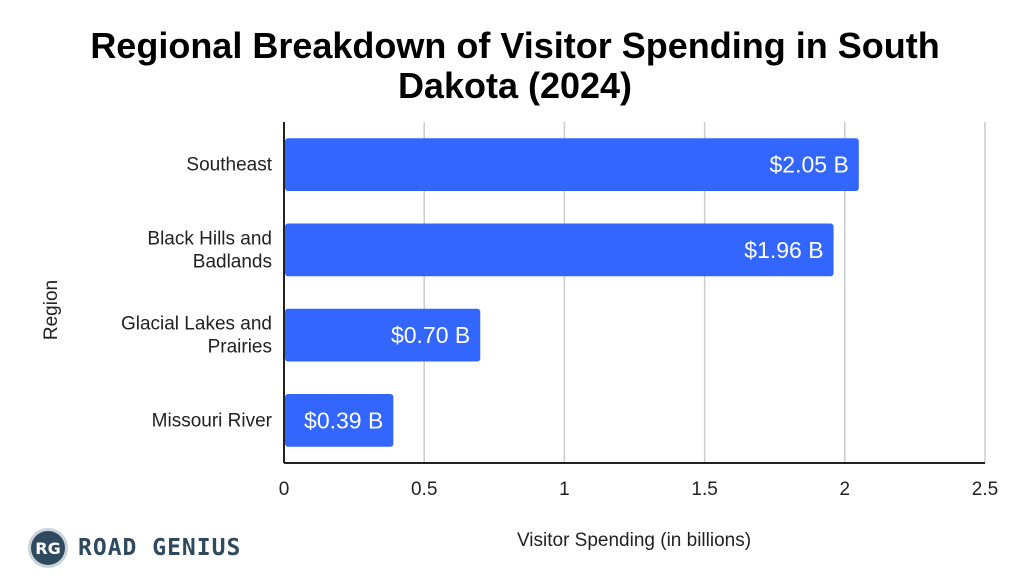  What do you see at coordinates (783, 250) in the screenshot?
I see `bar-data-label: $1.96 B` at bounding box center [783, 250].